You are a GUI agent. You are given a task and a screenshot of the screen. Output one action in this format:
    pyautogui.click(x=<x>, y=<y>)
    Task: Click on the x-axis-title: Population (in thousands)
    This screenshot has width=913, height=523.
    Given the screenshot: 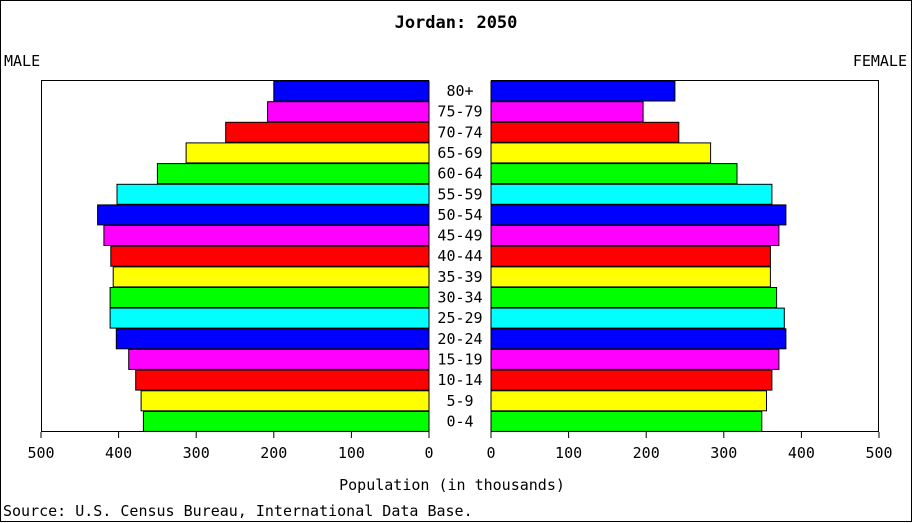 What is the action you would take?
    pyautogui.click(x=452, y=485)
    